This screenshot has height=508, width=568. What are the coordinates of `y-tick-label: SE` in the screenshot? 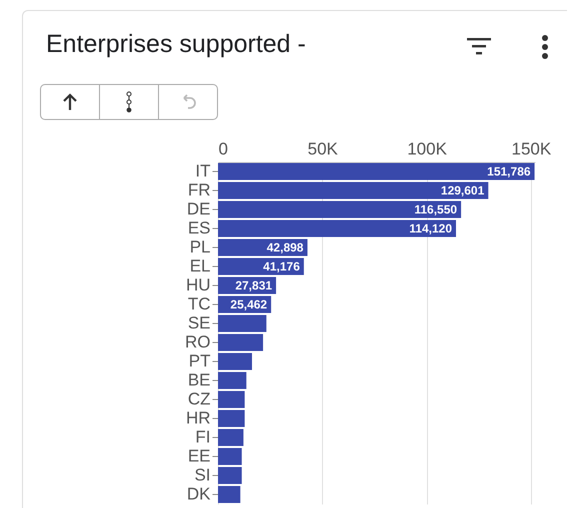 It's located at (199, 323).